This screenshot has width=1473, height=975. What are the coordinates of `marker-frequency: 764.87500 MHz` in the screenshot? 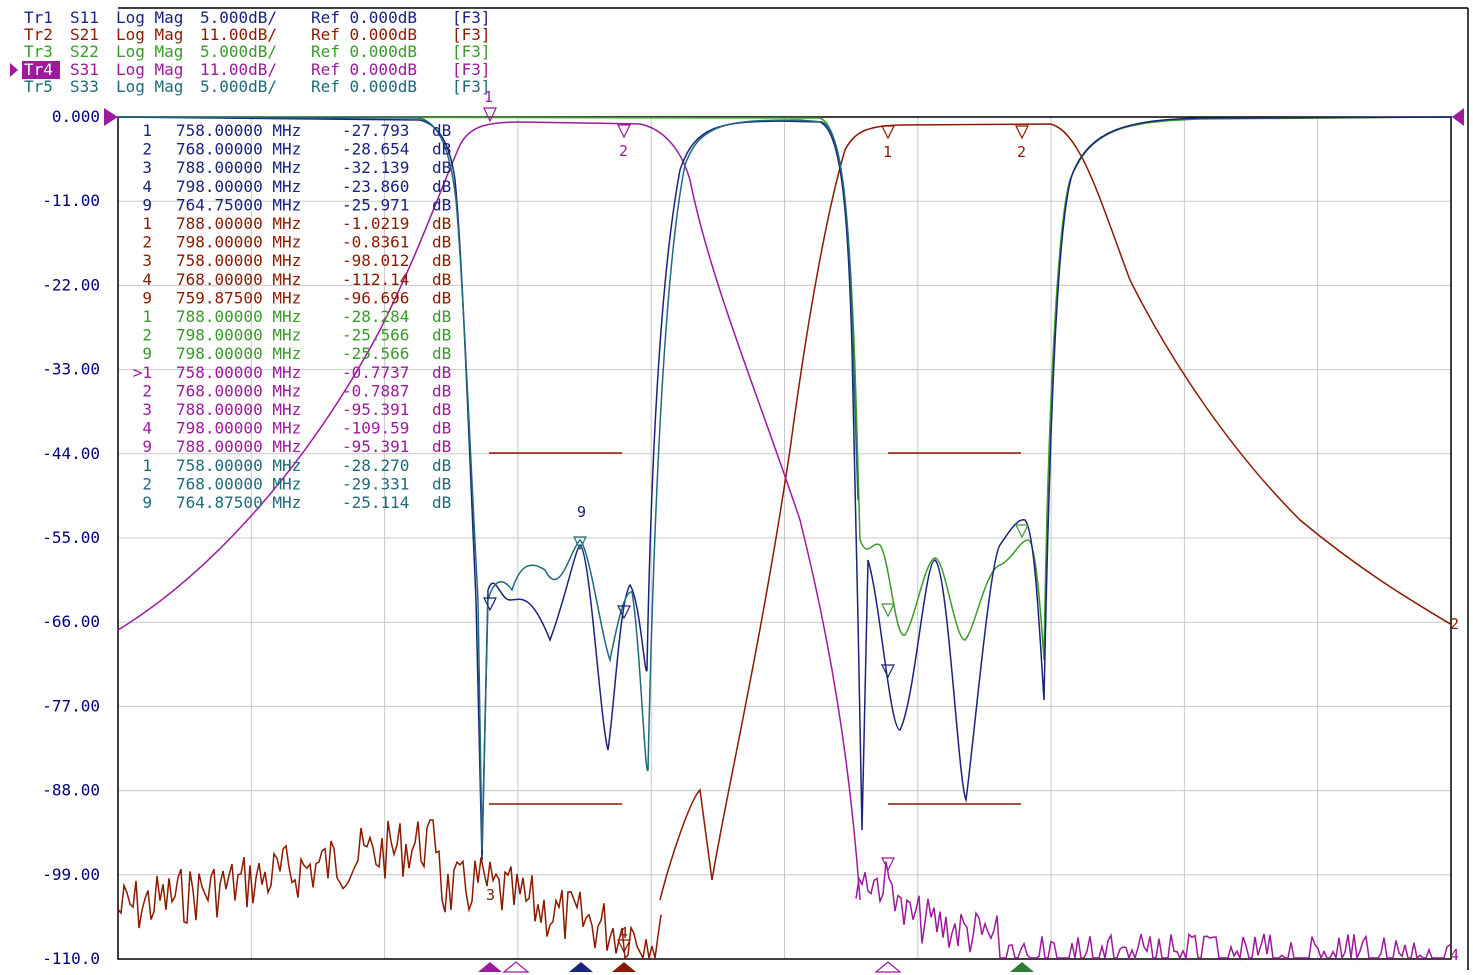 It's located at (238, 502).